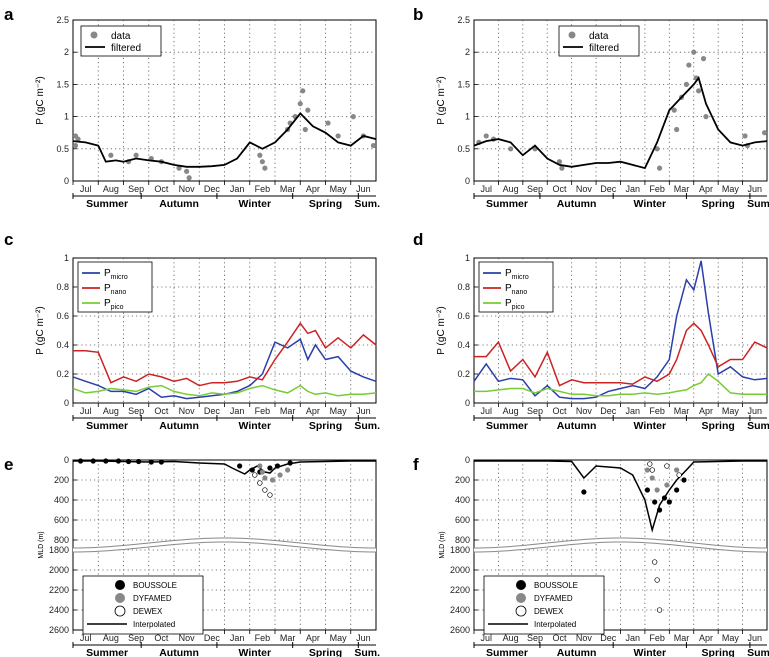 This screenshot has height=657, width=769. Describe the element at coordinates (462, 480) in the screenshot. I see `y-tick-label: 200` at that location.